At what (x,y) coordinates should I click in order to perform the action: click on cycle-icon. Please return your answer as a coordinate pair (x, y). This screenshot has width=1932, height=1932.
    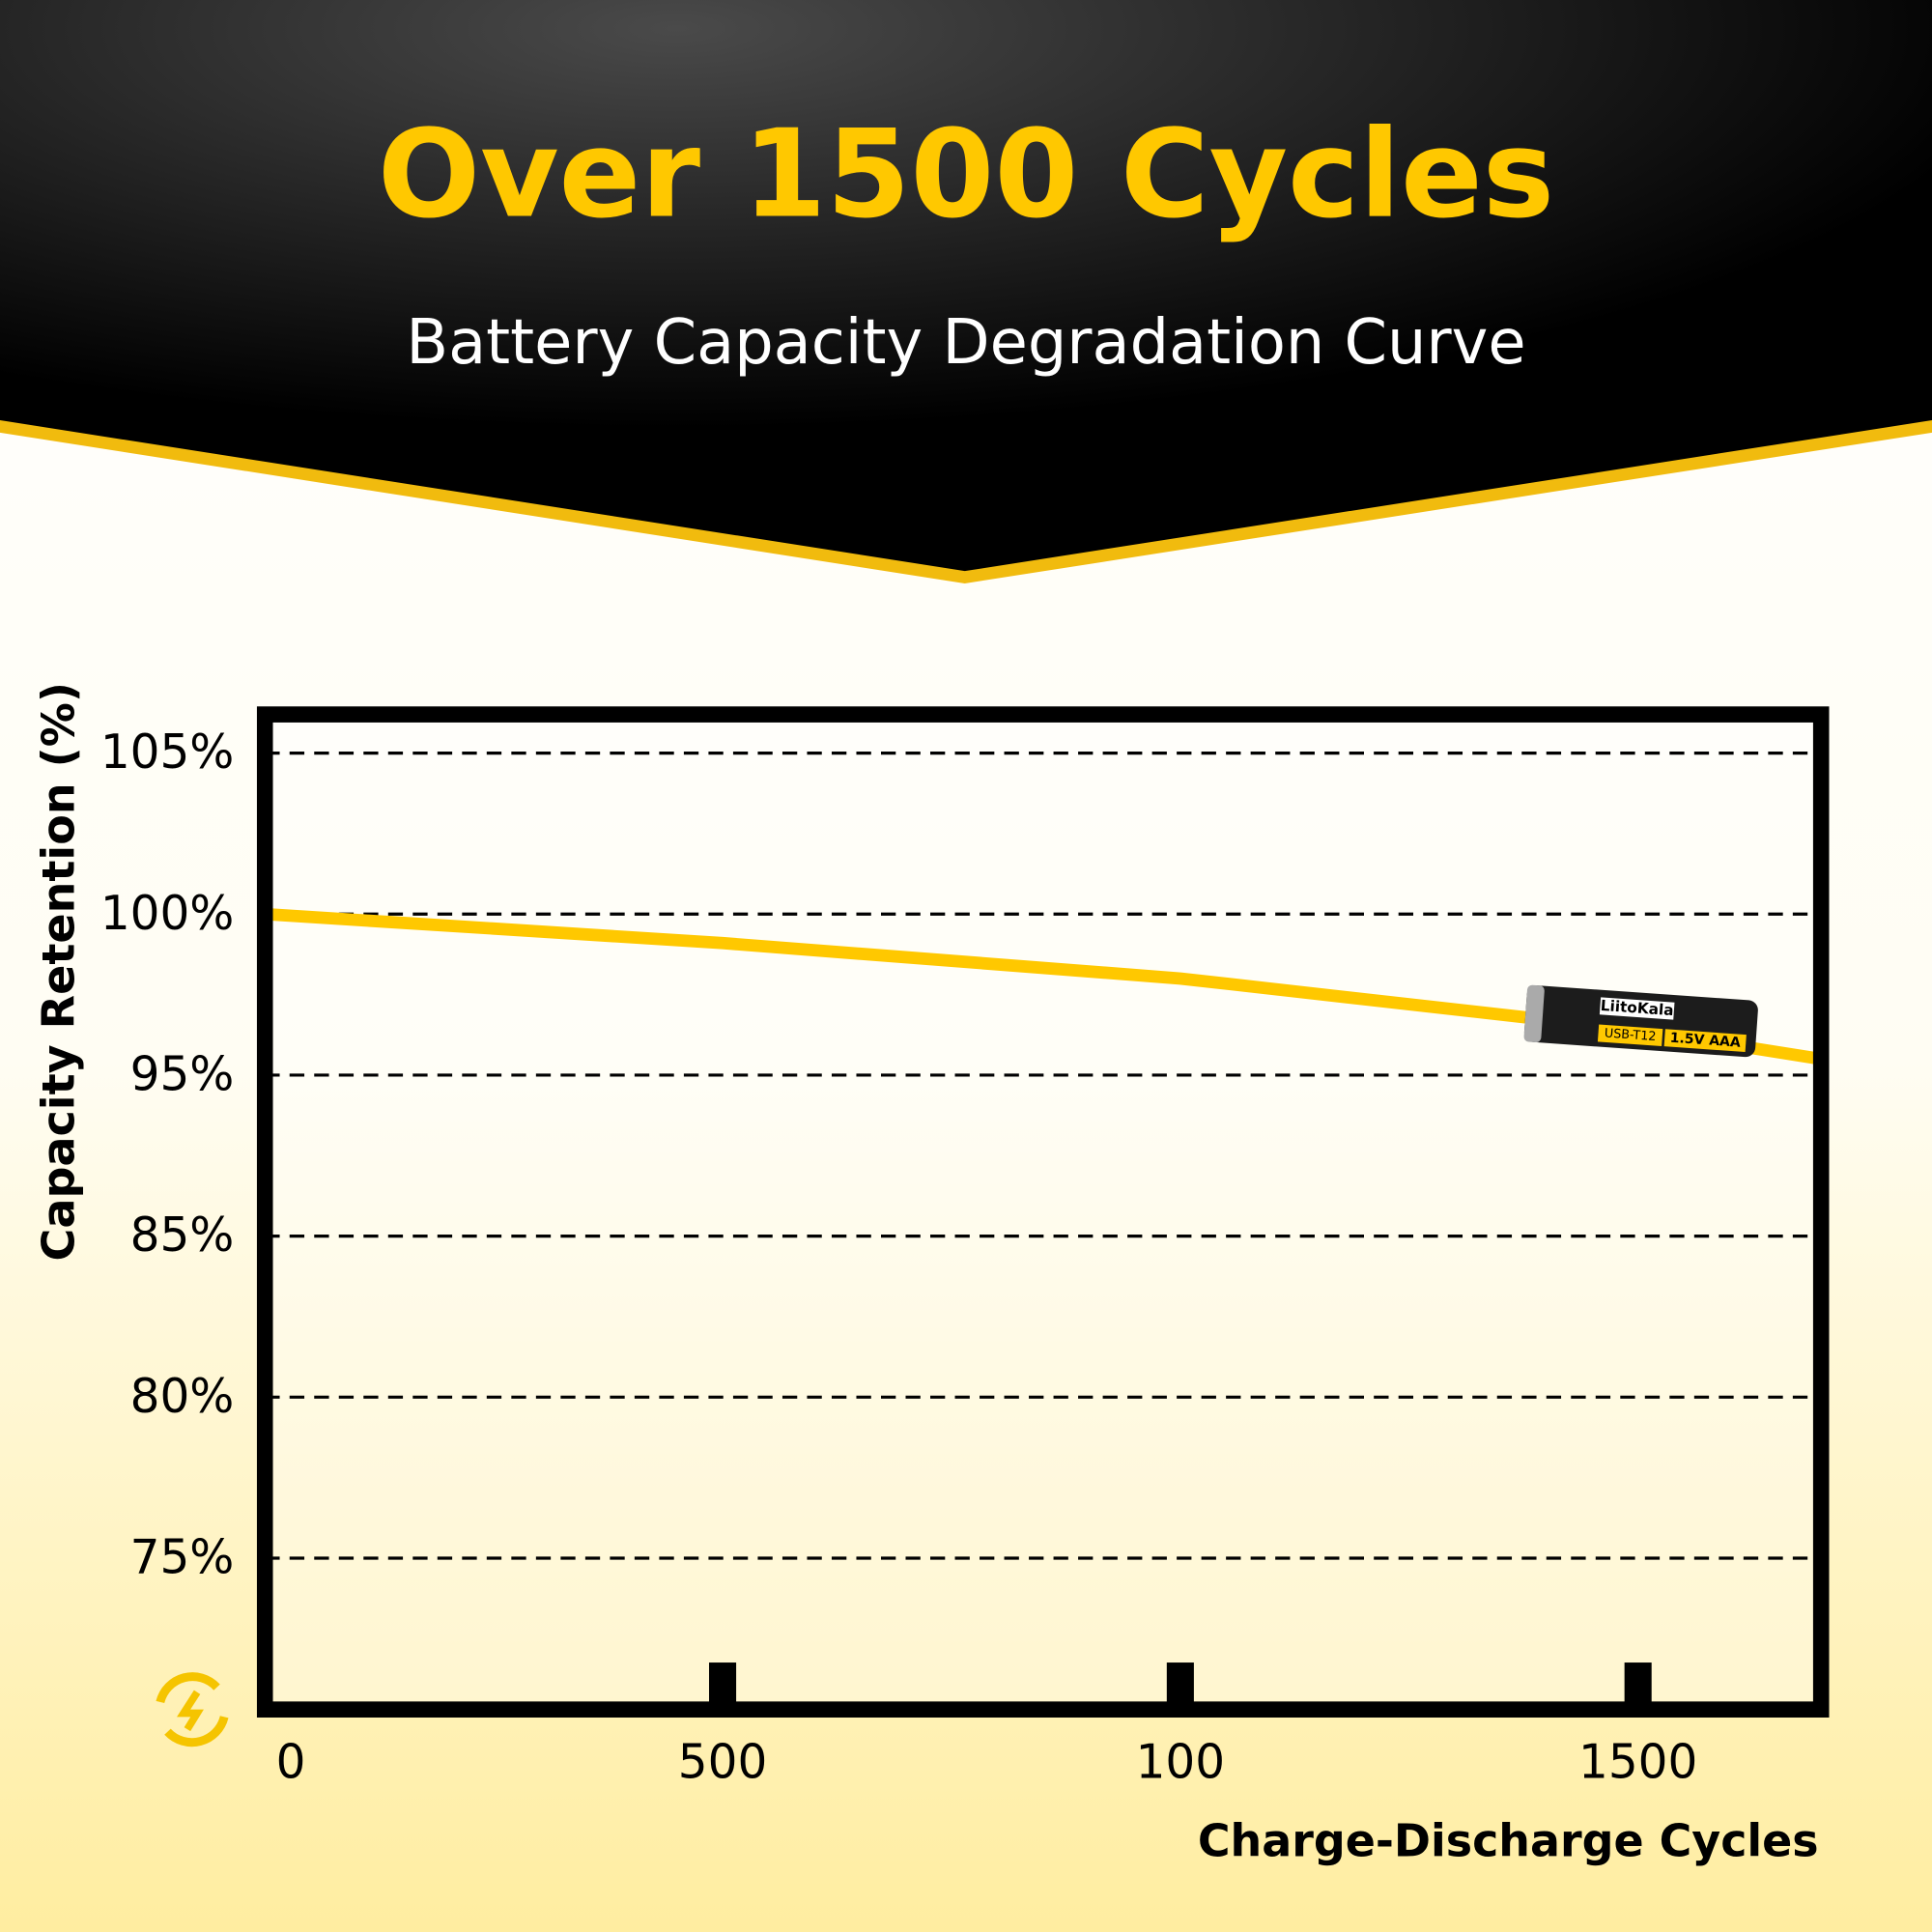
    Looking at the image, I should click on (192, 1709).